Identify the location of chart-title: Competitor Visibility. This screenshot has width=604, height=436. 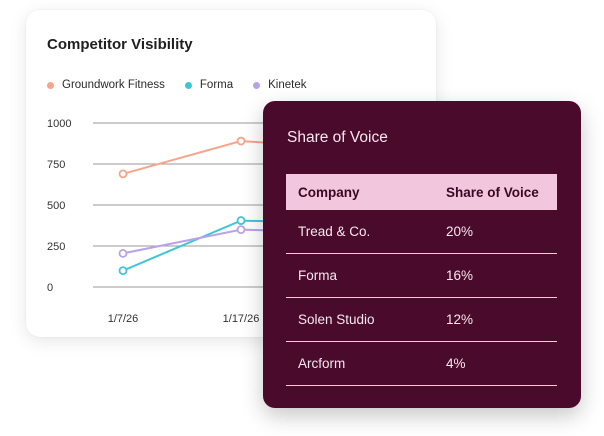
(120, 44).